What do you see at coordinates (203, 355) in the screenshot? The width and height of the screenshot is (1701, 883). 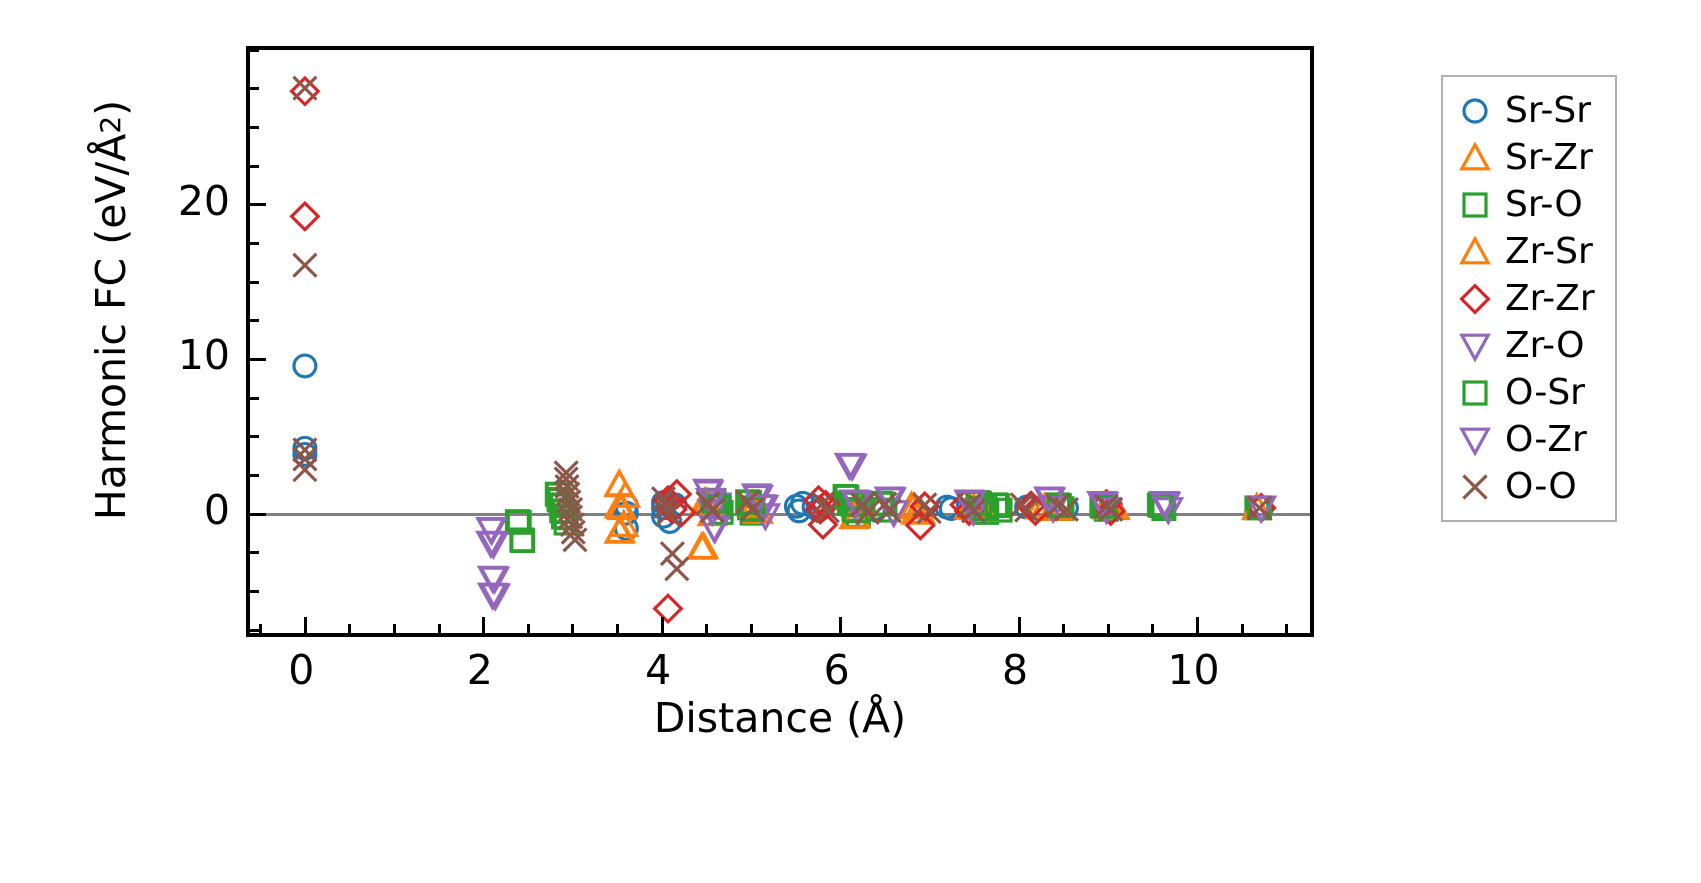 I see `y-tick-label: 10` at bounding box center [203, 355].